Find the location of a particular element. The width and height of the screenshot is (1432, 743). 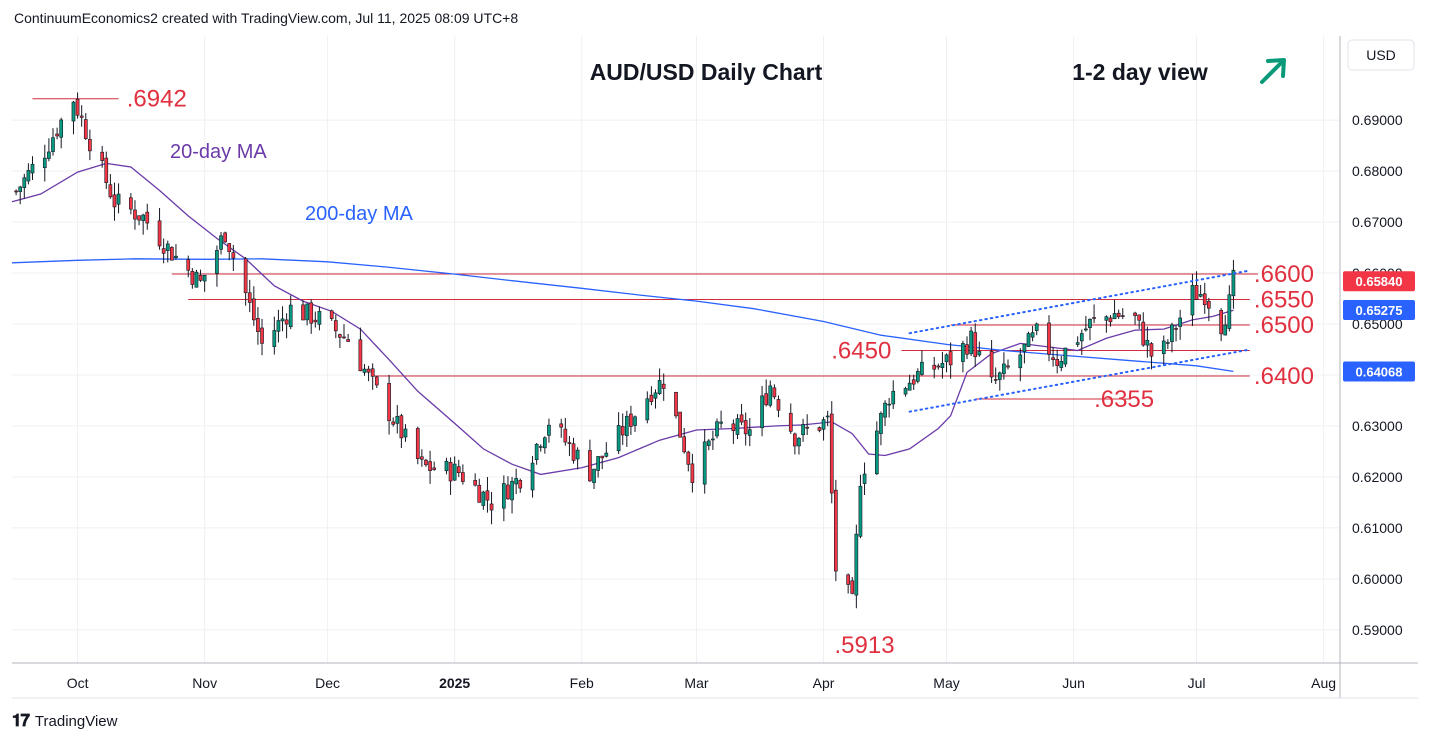

level-label: .5913 is located at coordinates (865, 645).